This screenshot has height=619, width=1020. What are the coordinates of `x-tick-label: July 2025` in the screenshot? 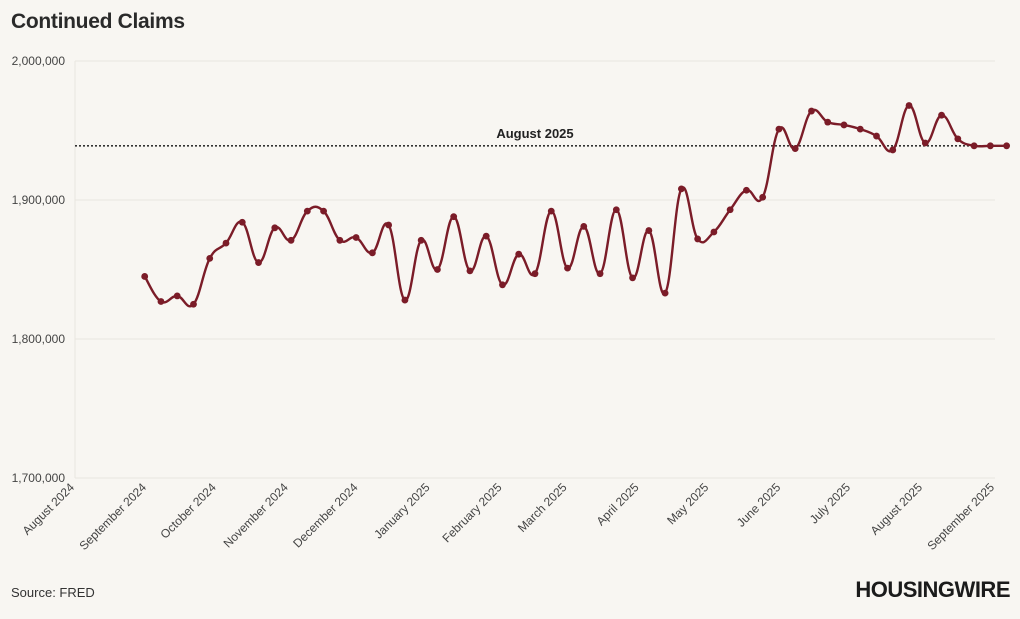 It's located at (830, 503).